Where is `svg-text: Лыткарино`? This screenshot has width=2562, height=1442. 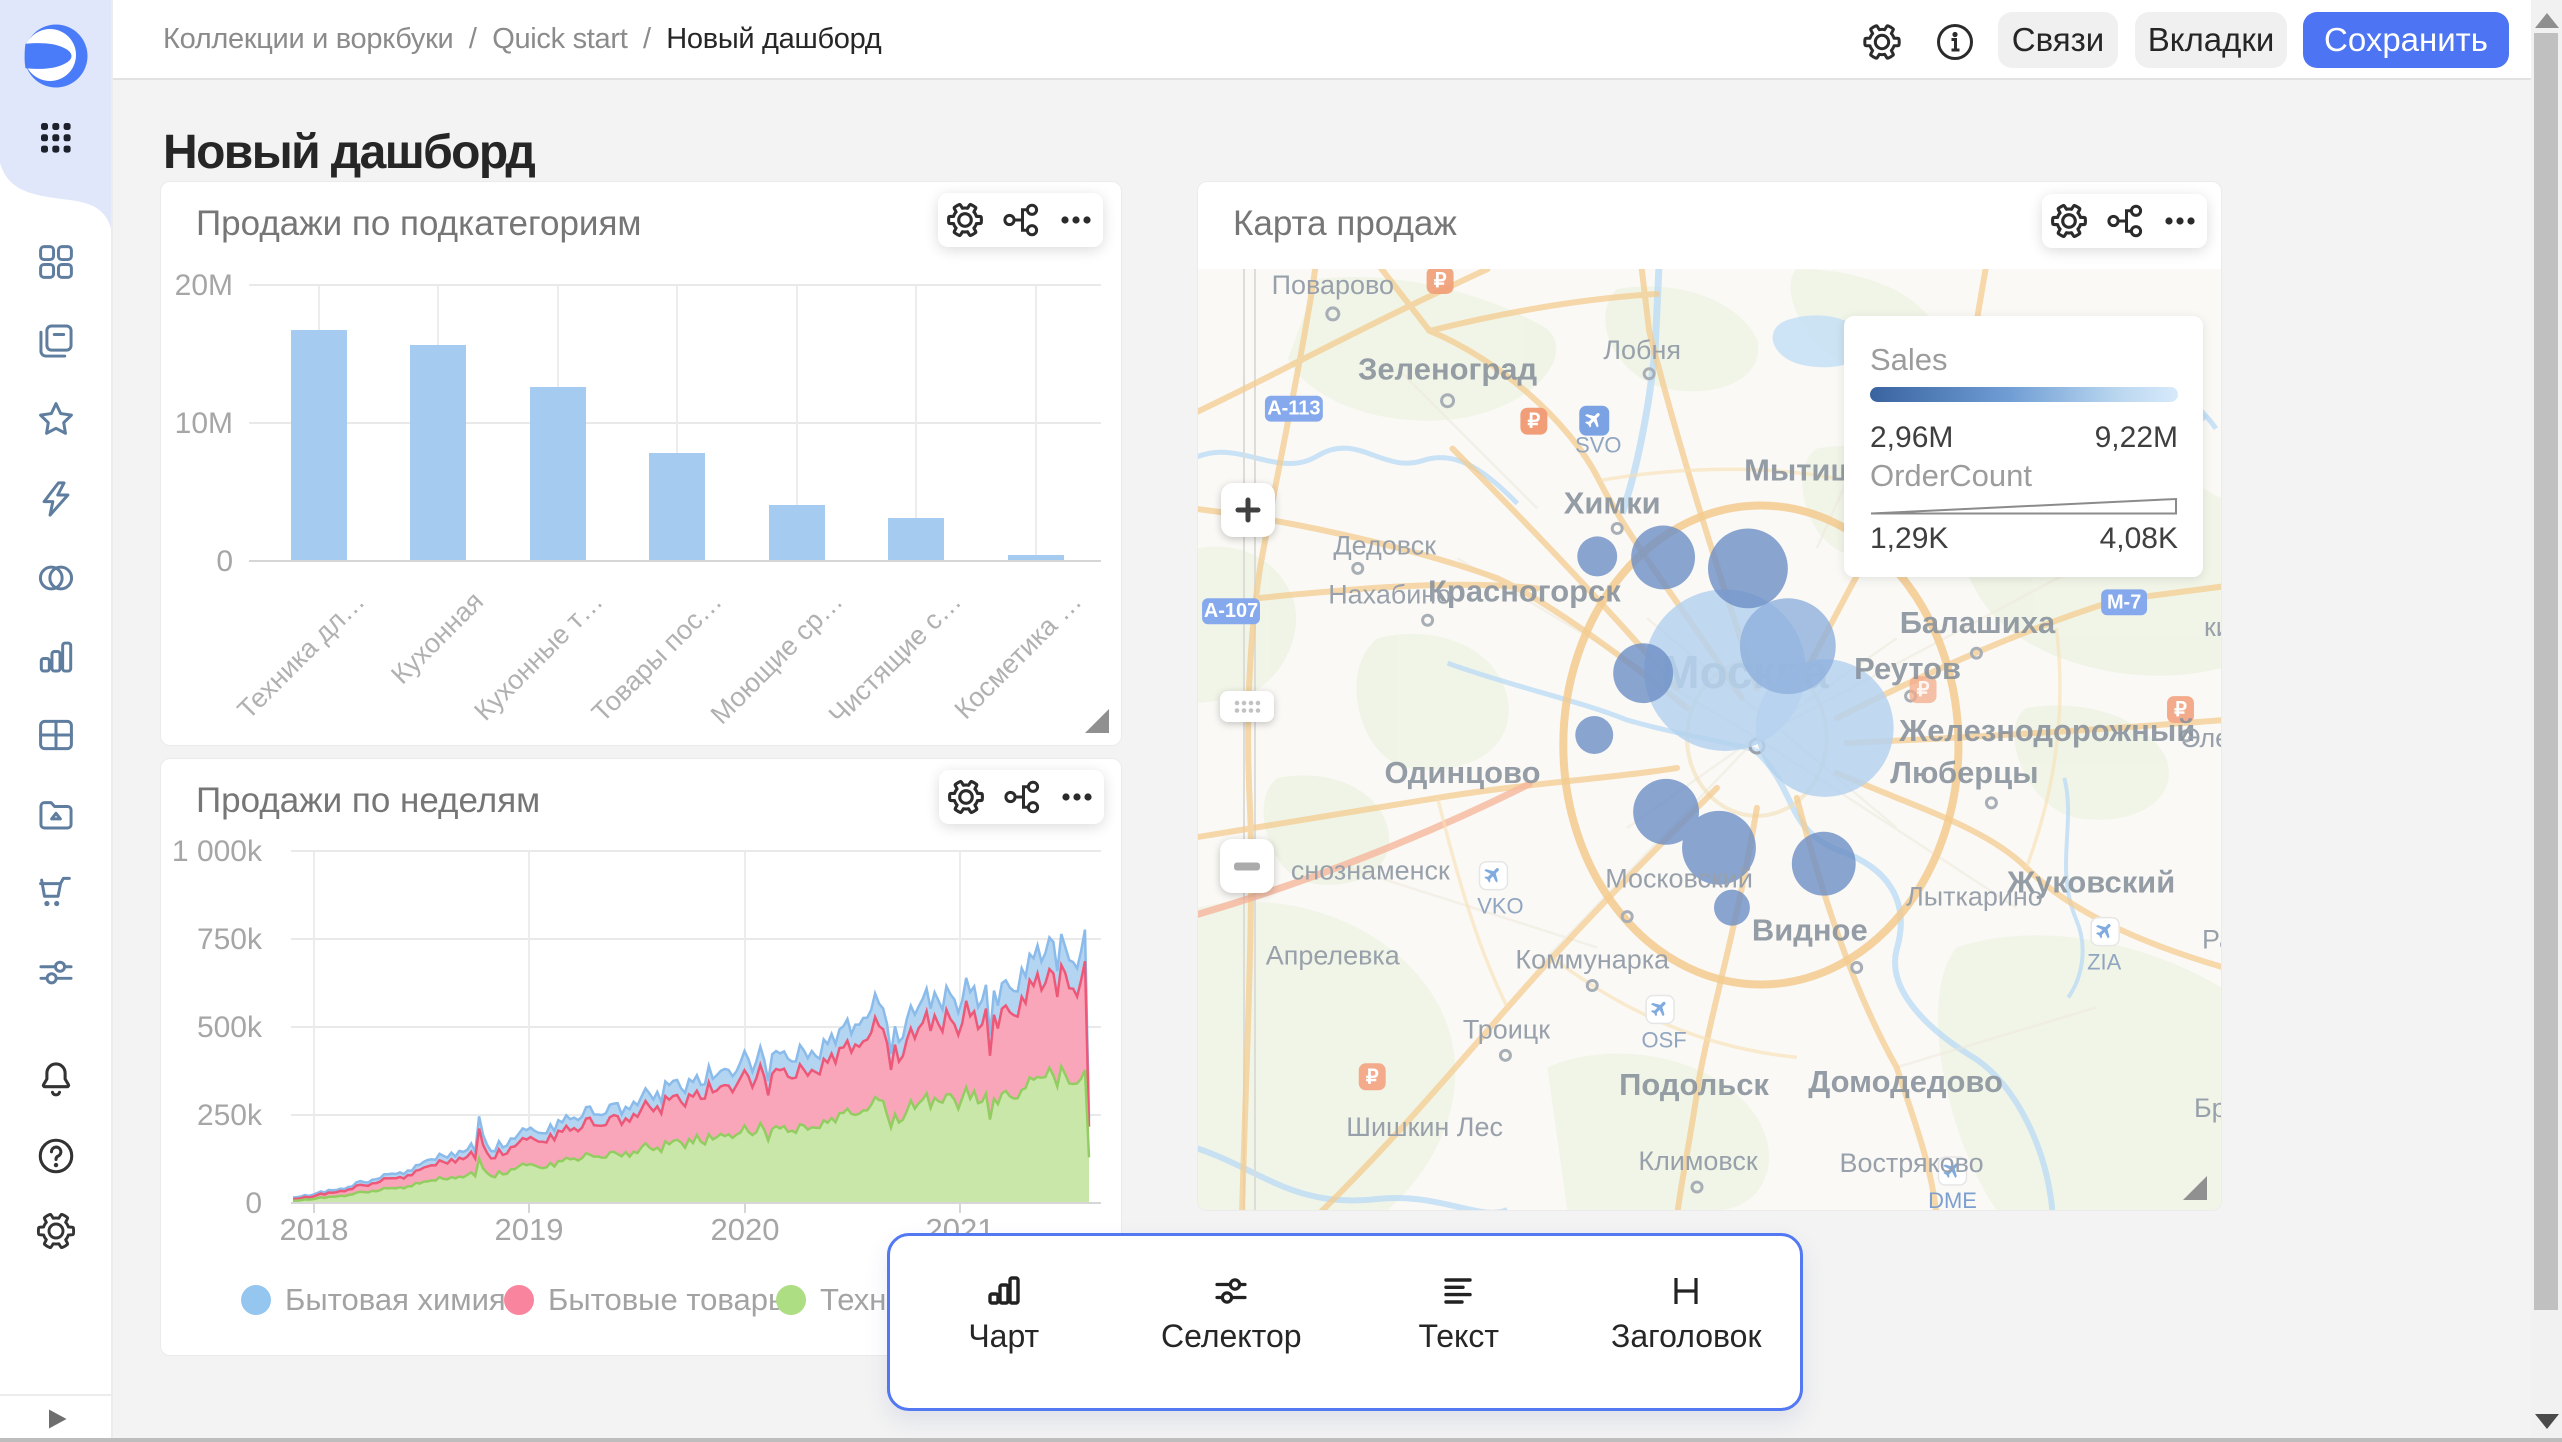 svg-text: Лыткарино is located at coordinates (1974, 897).